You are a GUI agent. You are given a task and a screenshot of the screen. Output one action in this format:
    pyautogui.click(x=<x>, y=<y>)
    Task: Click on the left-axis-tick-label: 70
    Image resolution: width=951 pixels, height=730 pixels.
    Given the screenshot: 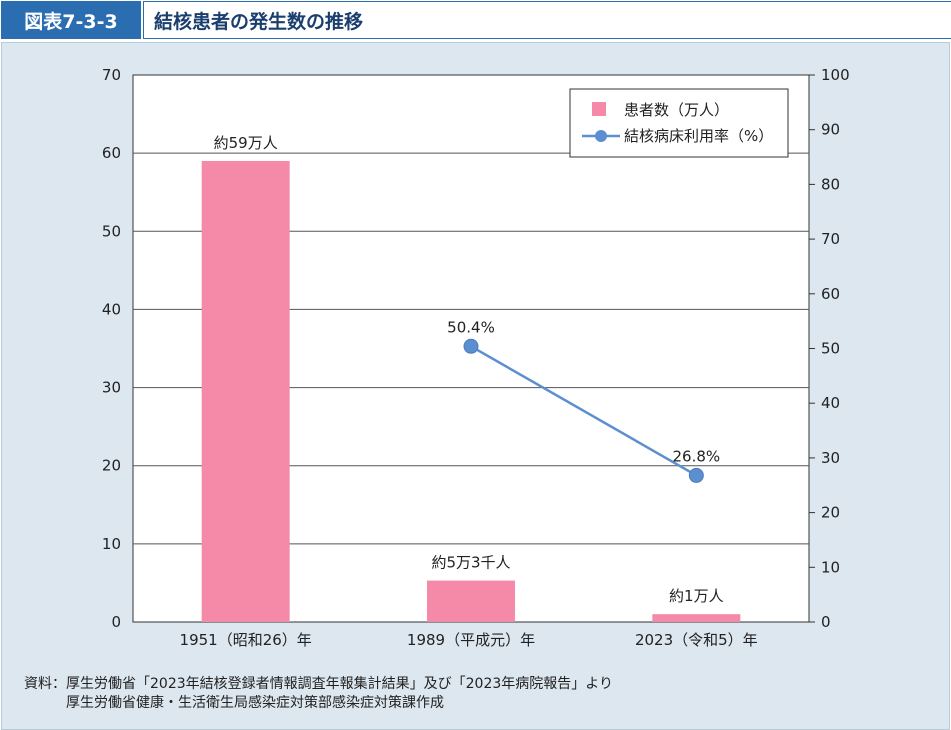 What is the action you would take?
    pyautogui.click(x=111, y=75)
    